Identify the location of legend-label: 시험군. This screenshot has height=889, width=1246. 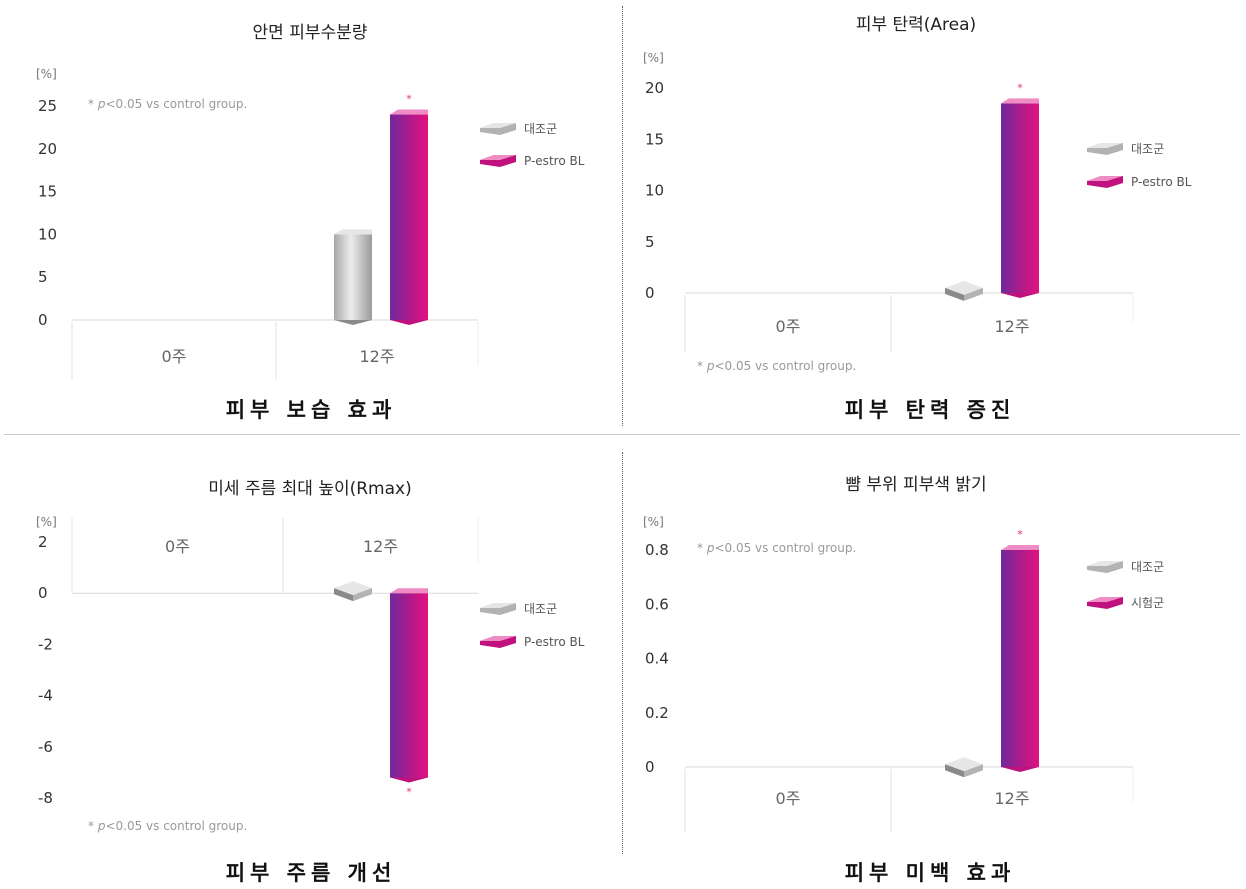
(1147, 603).